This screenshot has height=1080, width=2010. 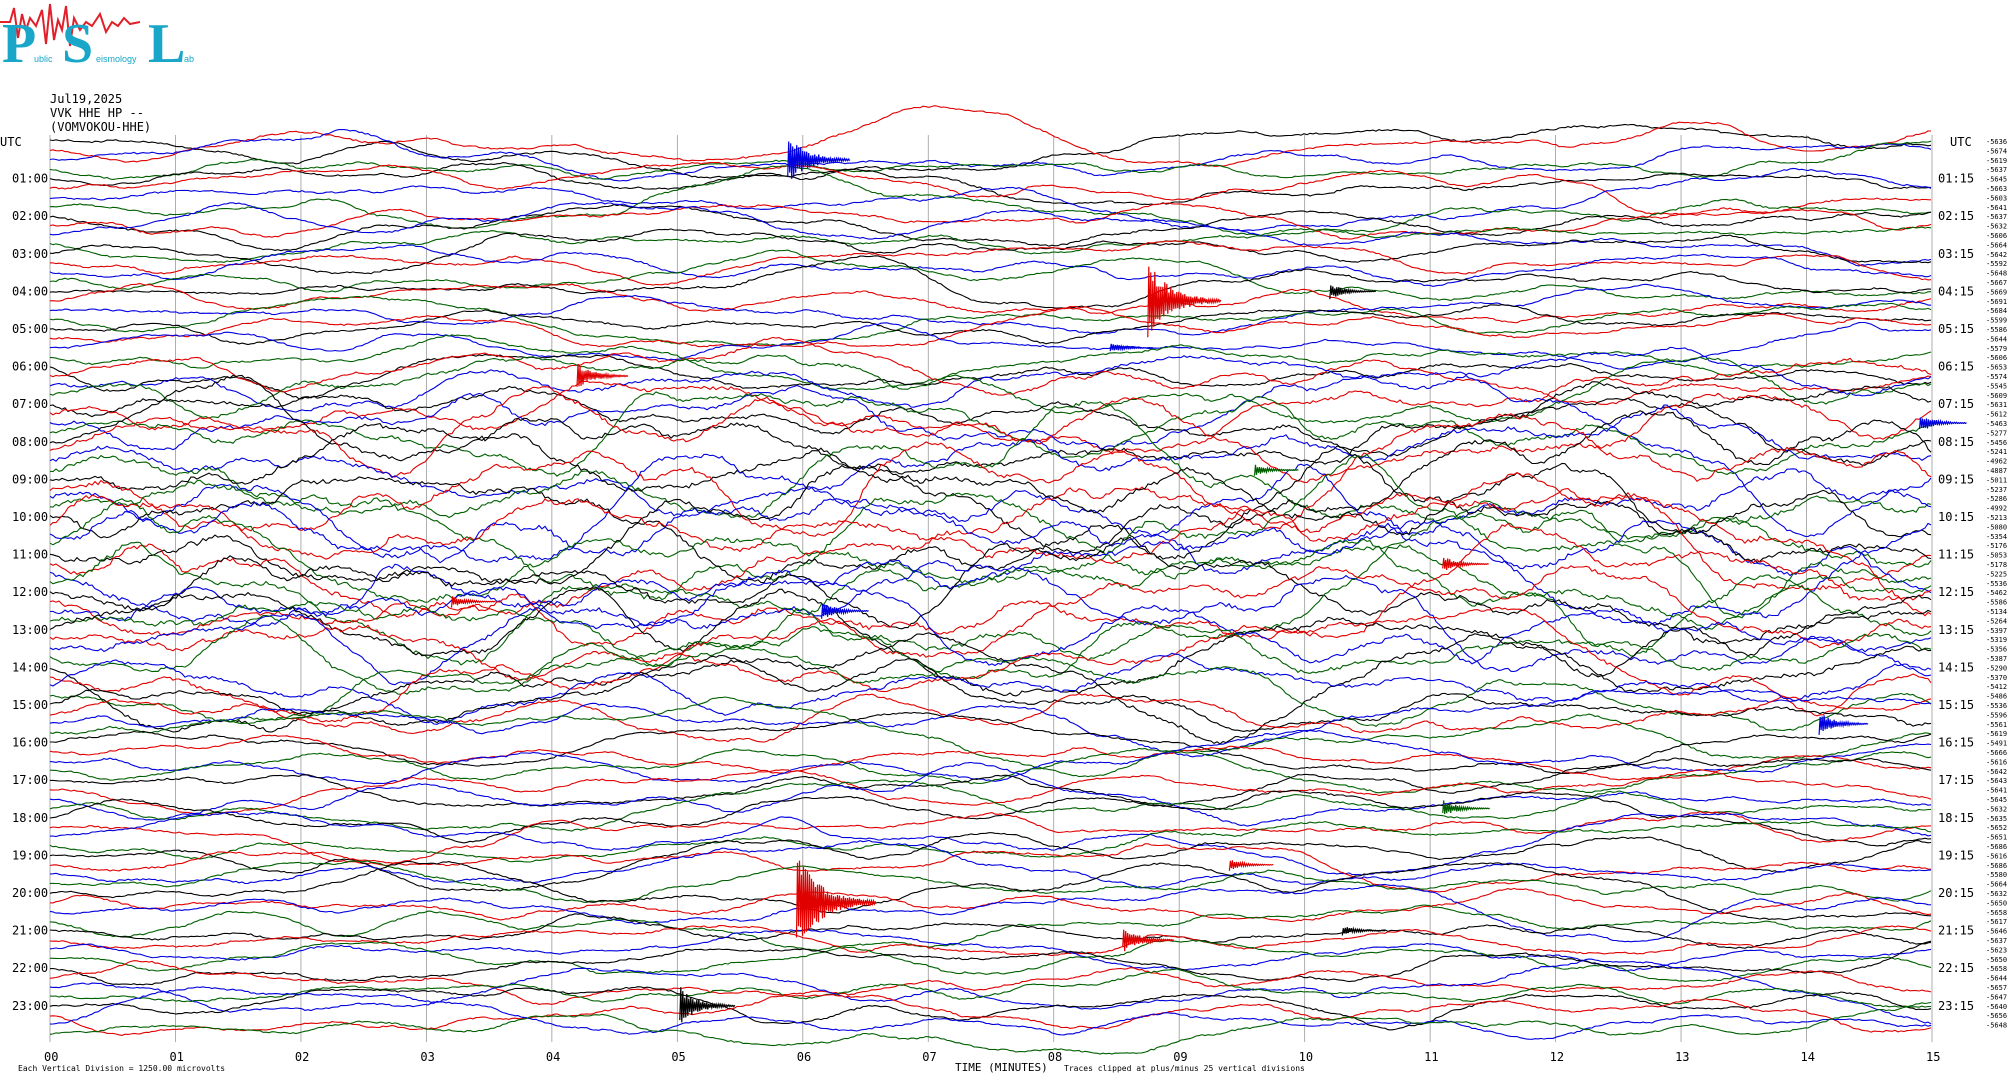 I want to click on trace-offset-label: -5606, so click(x=1996, y=236).